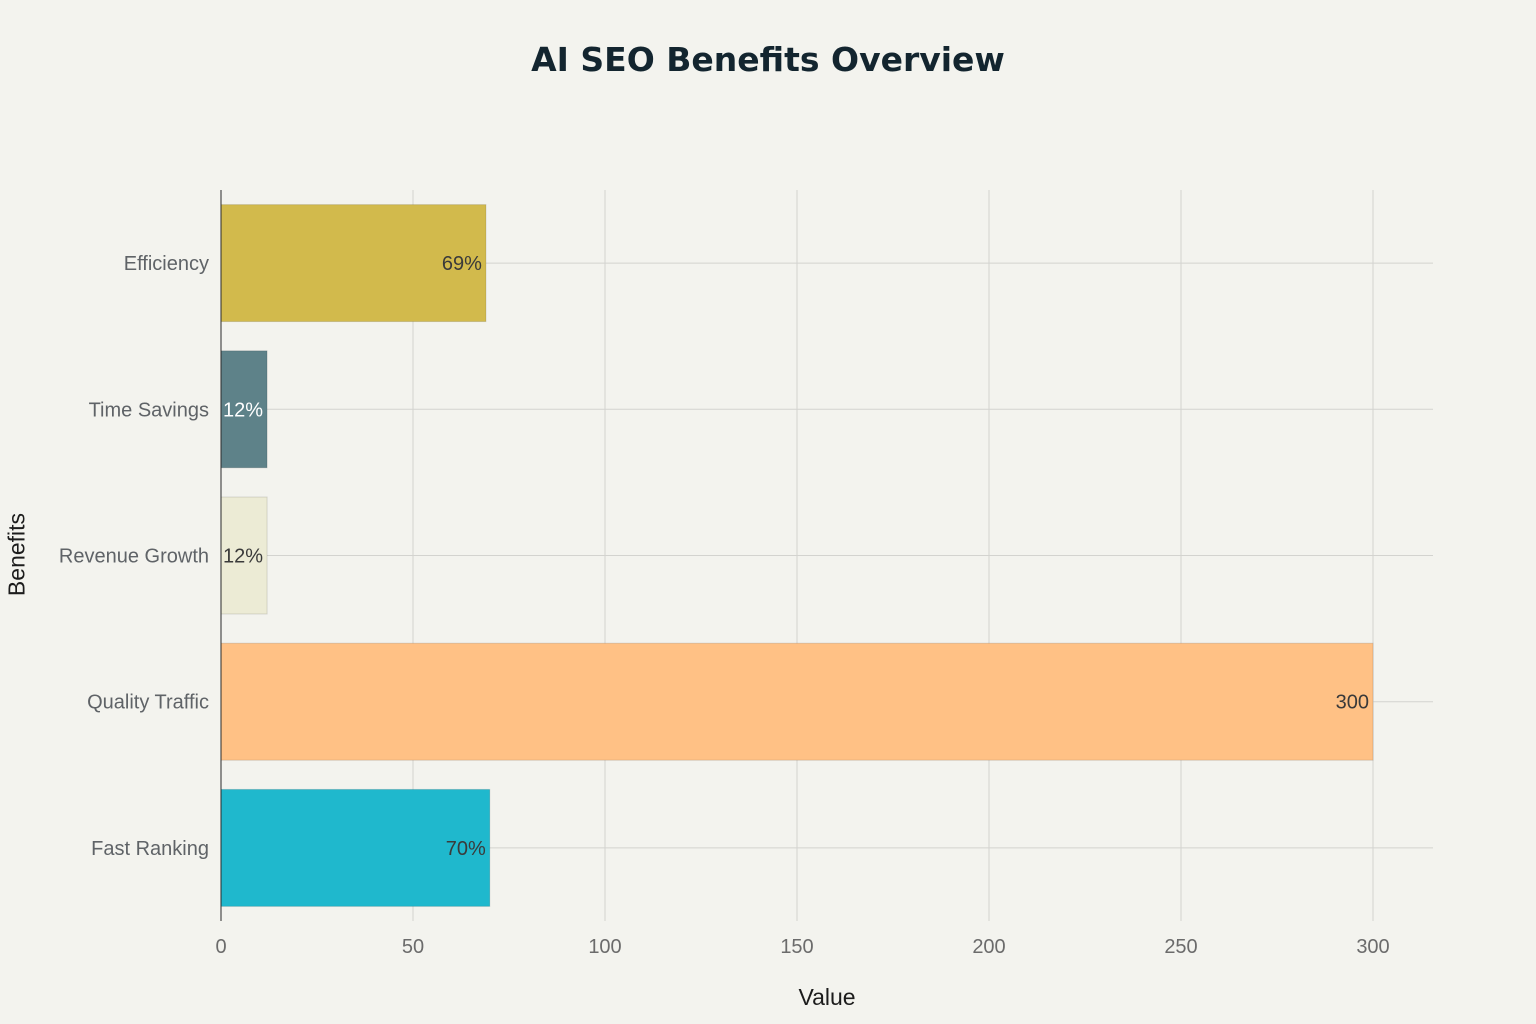  Describe the element at coordinates (413, 947) in the screenshot. I see `x-tick-label: 50` at that location.